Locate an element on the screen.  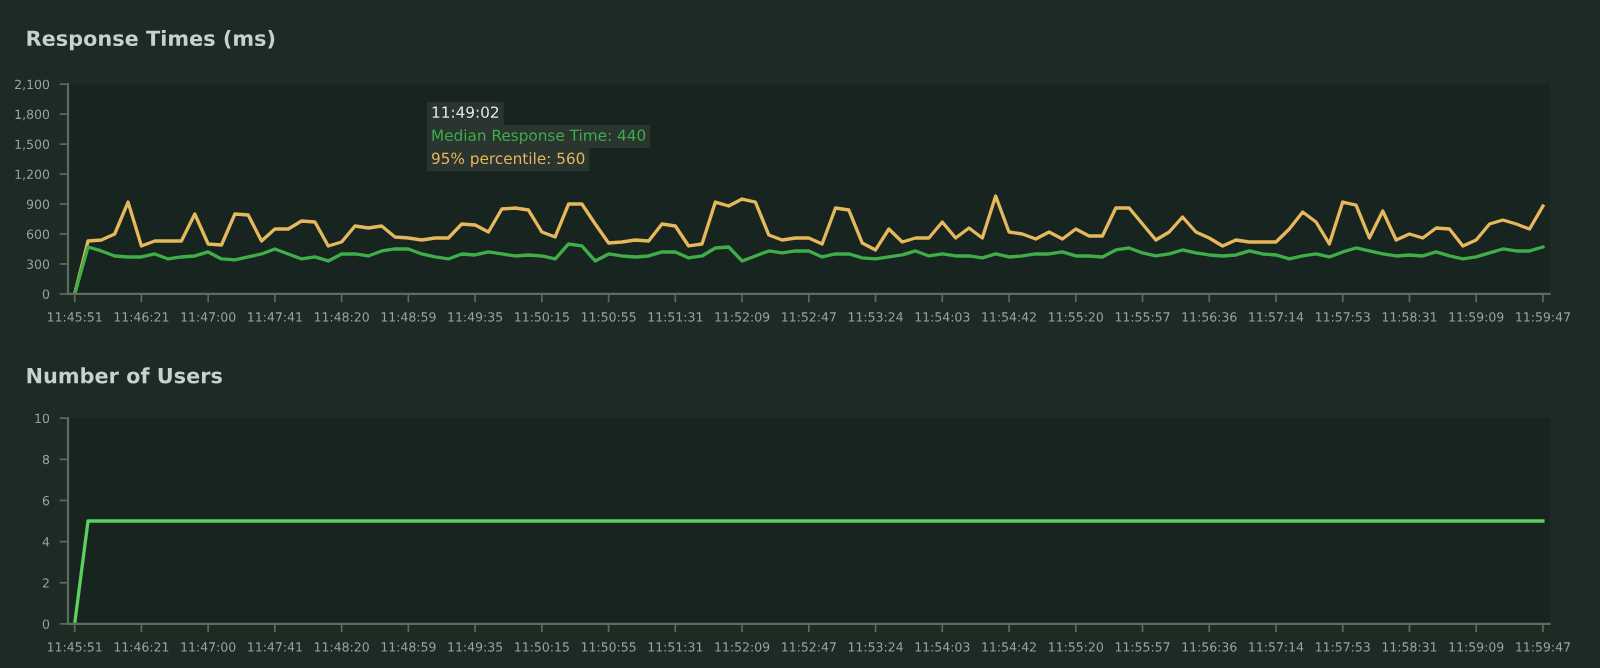
chart-title: Response Times (ms) is located at coordinates (151, 40).